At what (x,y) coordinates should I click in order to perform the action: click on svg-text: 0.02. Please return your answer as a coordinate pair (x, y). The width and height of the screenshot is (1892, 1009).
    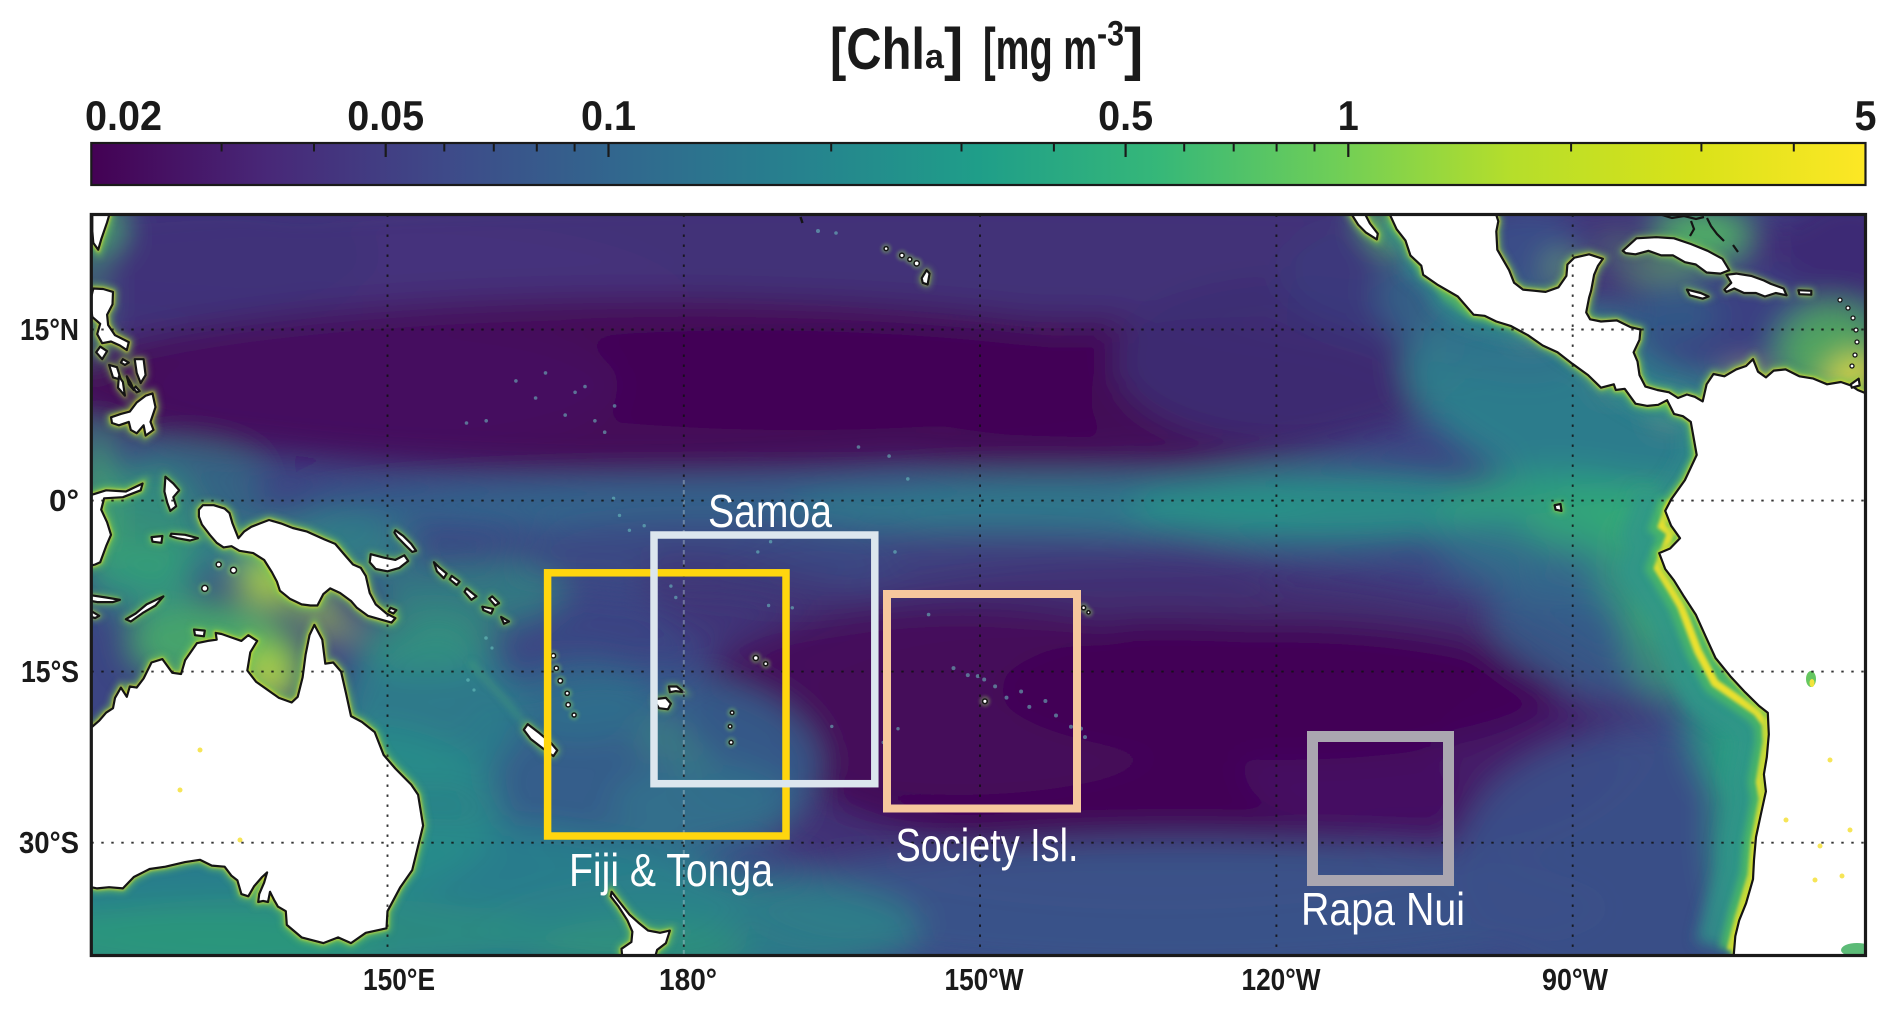
    Looking at the image, I should click on (123, 115).